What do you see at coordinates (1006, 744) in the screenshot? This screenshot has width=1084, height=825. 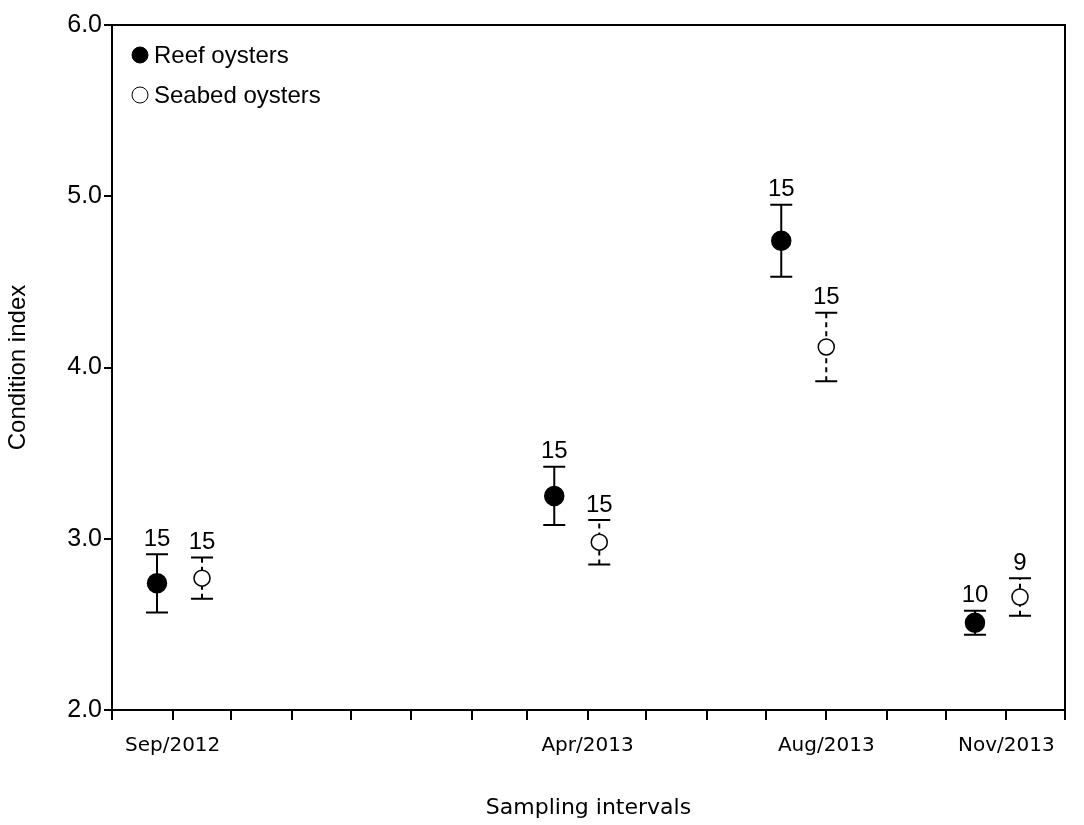 I see `x-tick-label: Nov/2013` at bounding box center [1006, 744].